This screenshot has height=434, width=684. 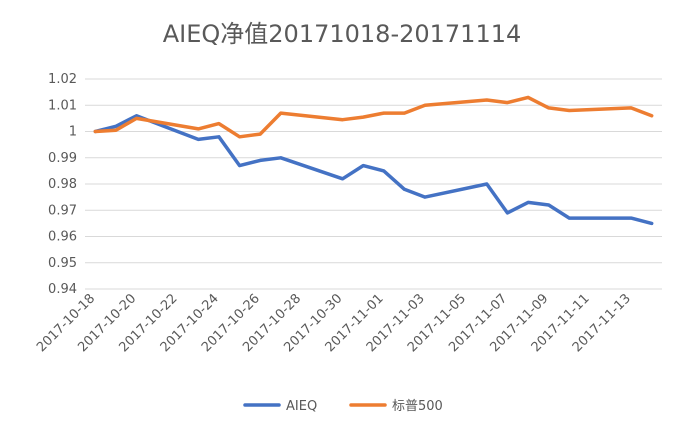 What do you see at coordinates (62, 263) in the screenshot?
I see `y-tick-label: 0.95` at bounding box center [62, 263].